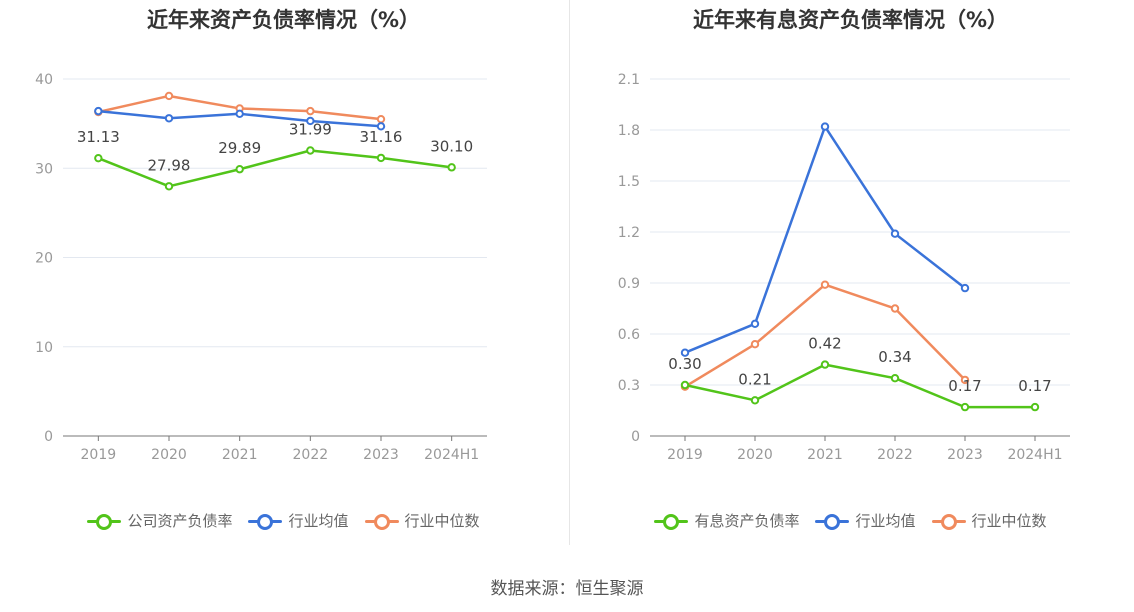  I want to click on left-legend: 公司资产负债率 行业均值 行业中位数, so click(283, 520).